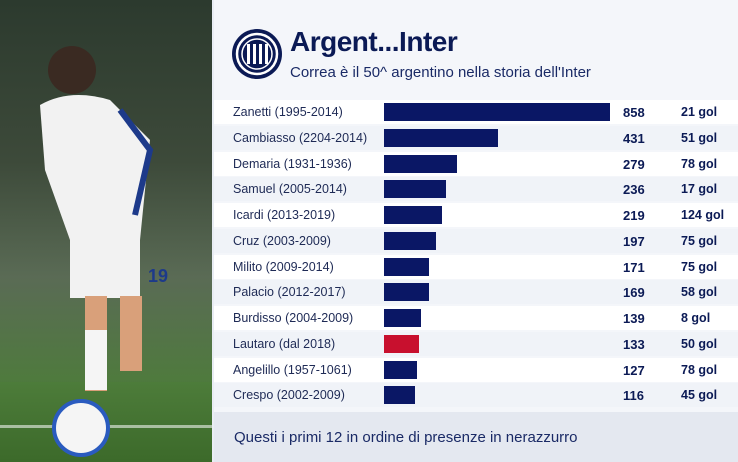  What do you see at coordinates (284, 343) in the screenshot?
I see `player-name-label: Lautaro (dal 2018)` at bounding box center [284, 343].